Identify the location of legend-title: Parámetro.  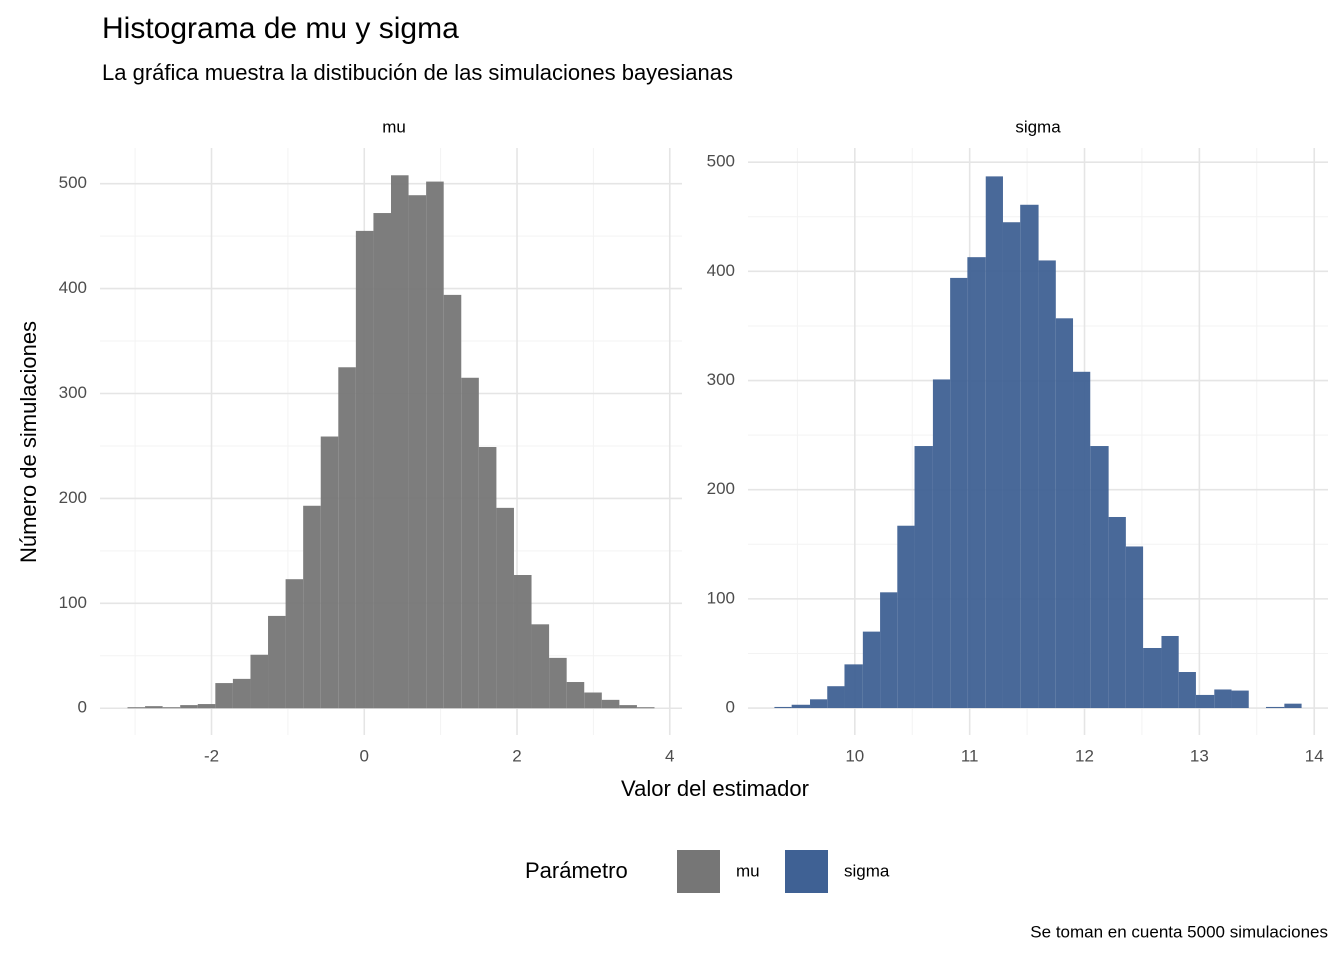
(576, 870).